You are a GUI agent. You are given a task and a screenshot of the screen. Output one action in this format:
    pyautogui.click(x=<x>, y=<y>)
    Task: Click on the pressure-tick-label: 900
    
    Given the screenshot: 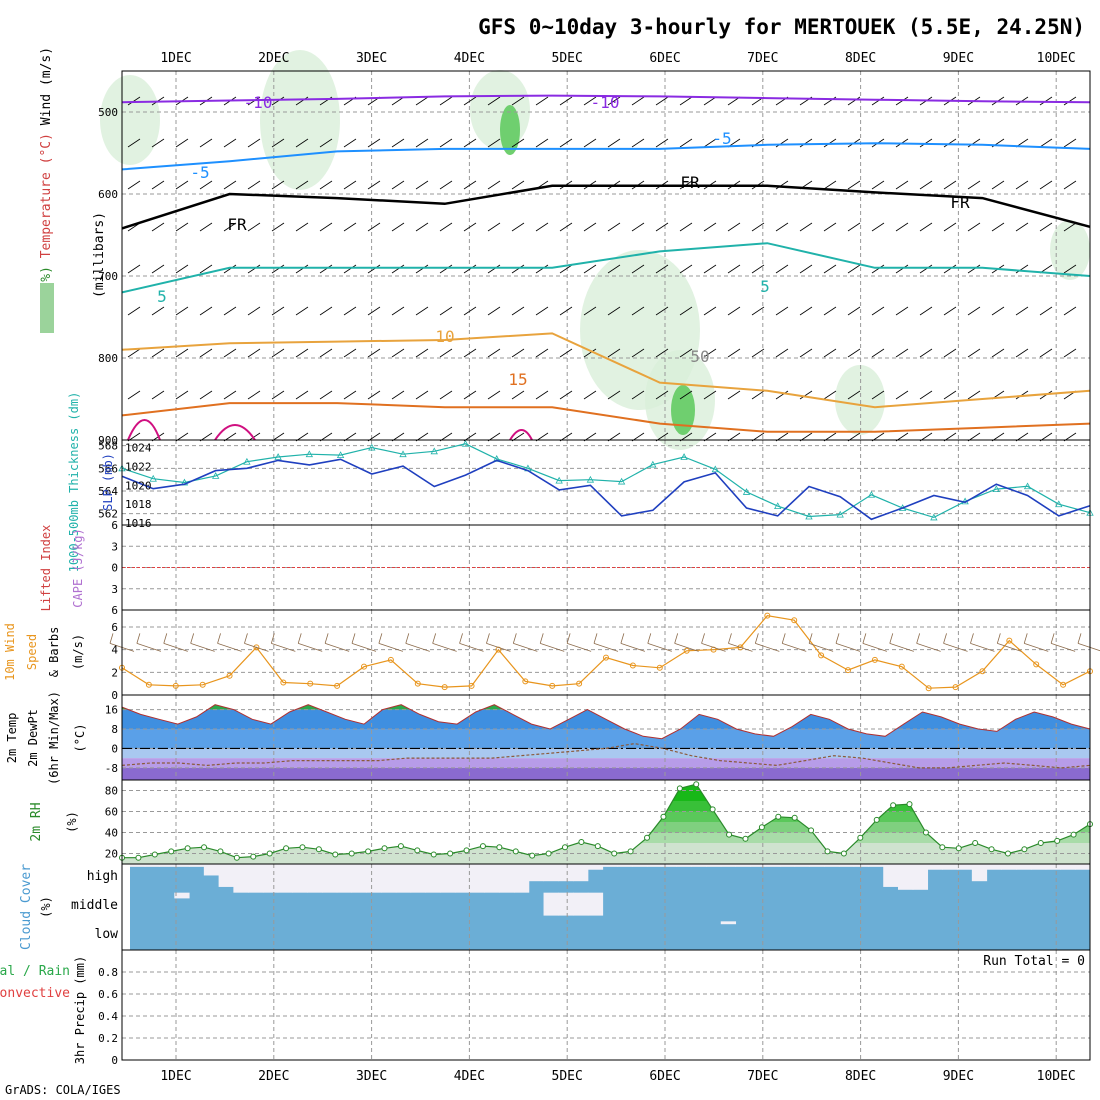 What is the action you would take?
    pyautogui.click(x=108, y=440)
    